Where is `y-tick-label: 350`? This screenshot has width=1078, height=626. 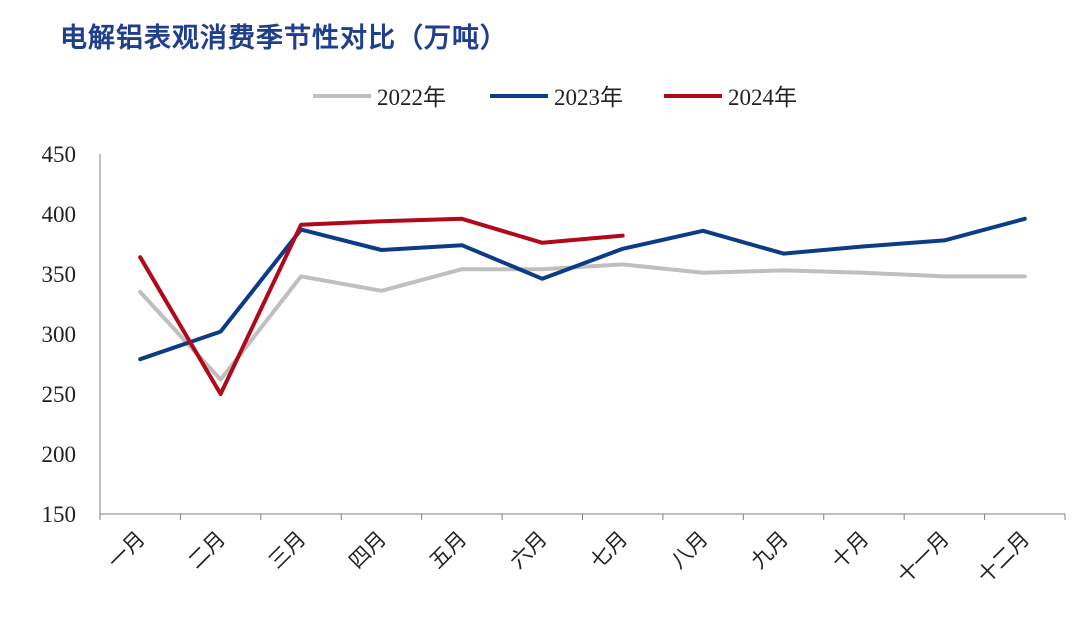
y-tick-label: 350 is located at coordinates (59, 274).